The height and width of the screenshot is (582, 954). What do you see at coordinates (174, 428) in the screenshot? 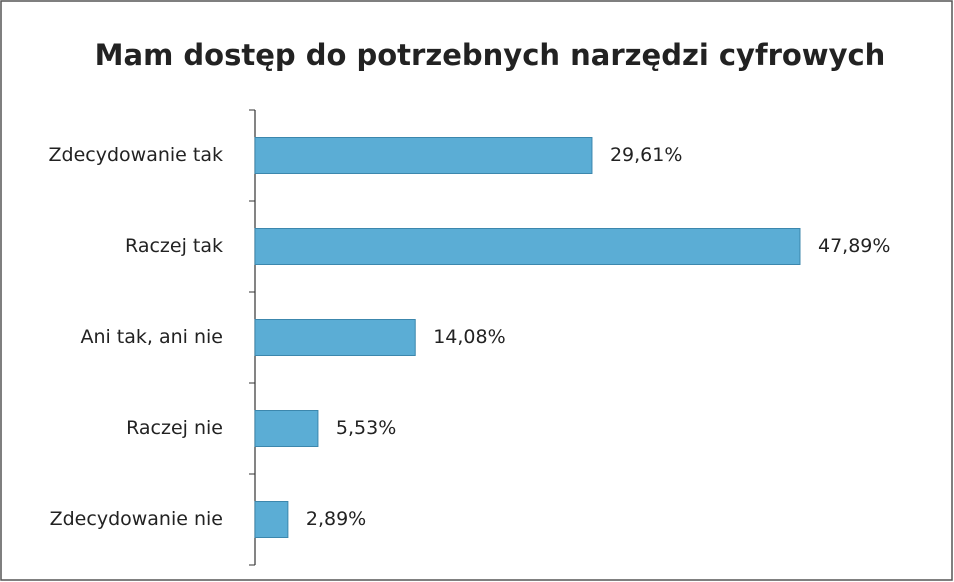
I see `category-label: Raczej nie` at bounding box center [174, 428].